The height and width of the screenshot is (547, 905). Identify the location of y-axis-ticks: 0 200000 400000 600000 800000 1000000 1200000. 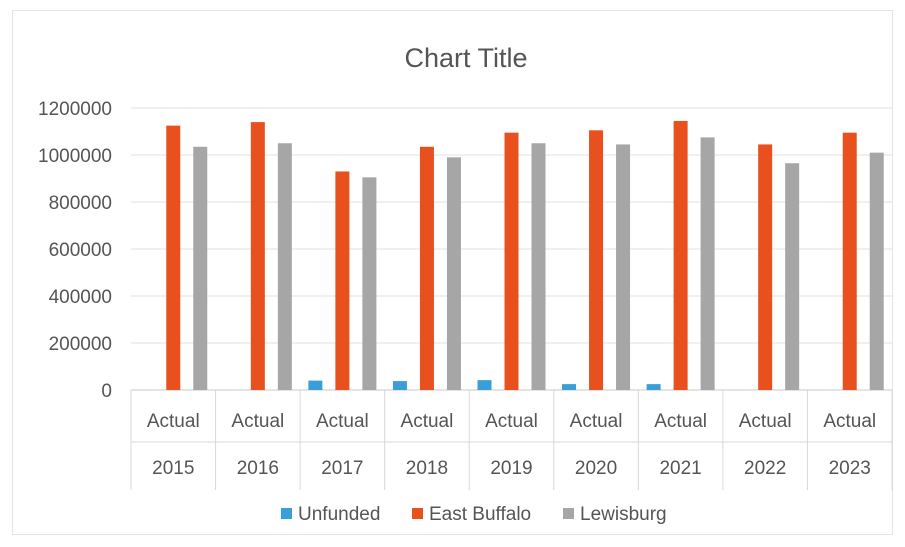
(75, 250).